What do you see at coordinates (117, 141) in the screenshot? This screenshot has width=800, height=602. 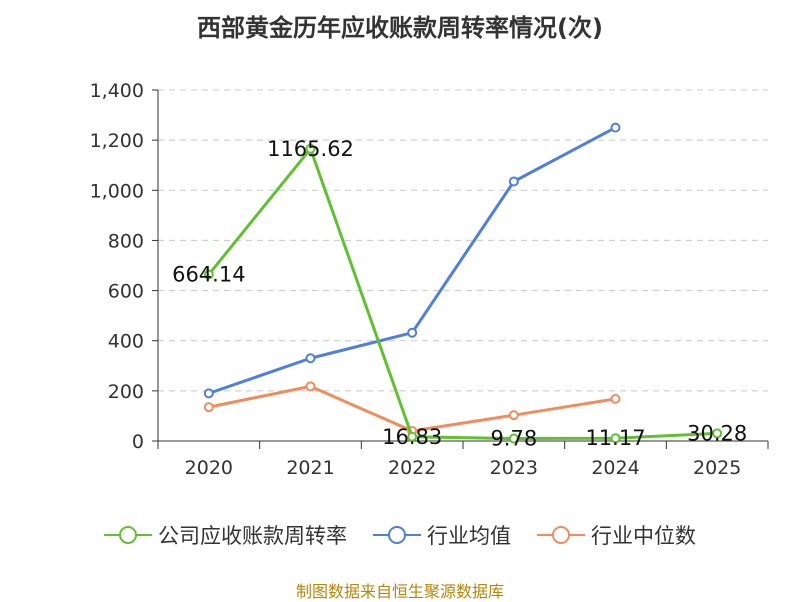 I see `y-tick-label: 1,200` at bounding box center [117, 141].